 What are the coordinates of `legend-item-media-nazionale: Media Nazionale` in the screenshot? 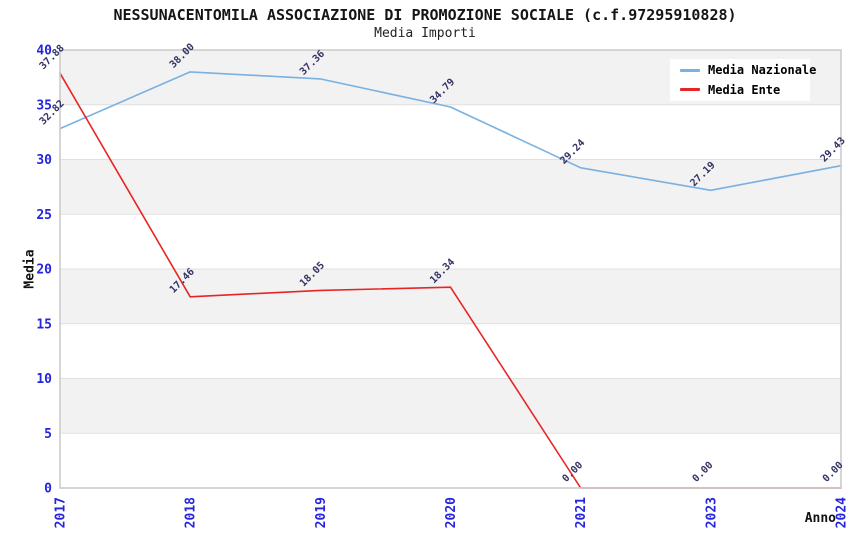 It's located at (743, 70).